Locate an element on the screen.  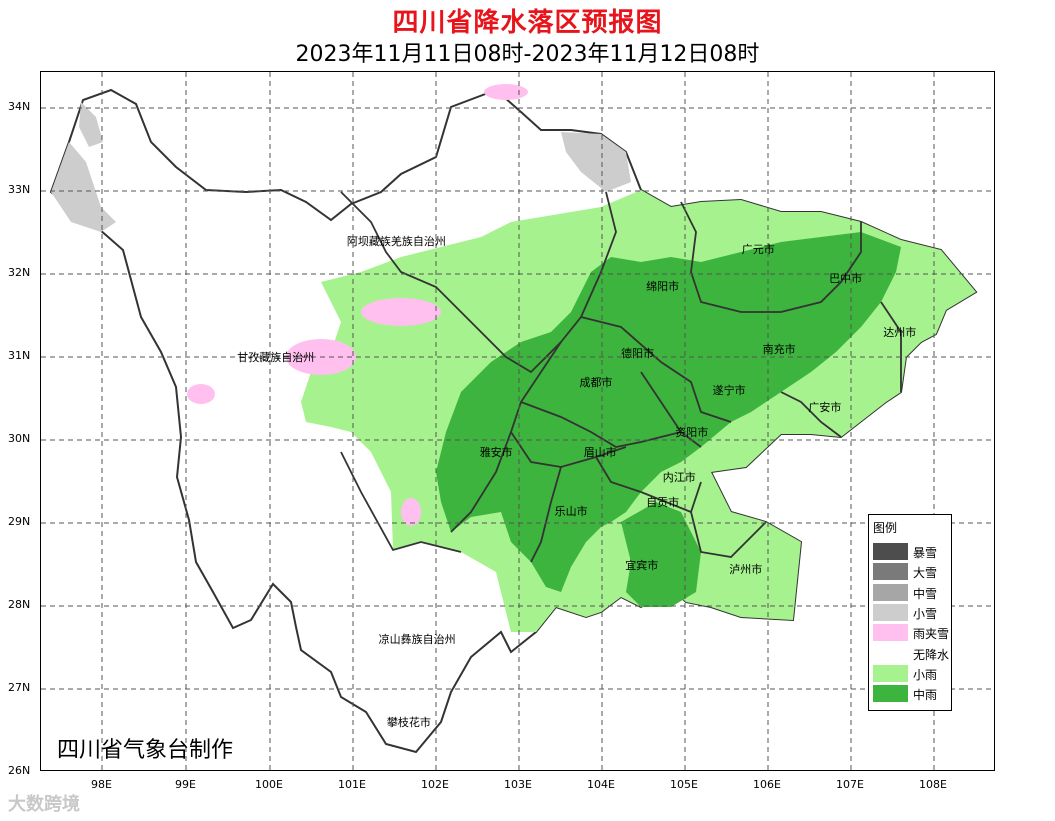
lon-label-99: 99E is located at coordinates (185, 784).